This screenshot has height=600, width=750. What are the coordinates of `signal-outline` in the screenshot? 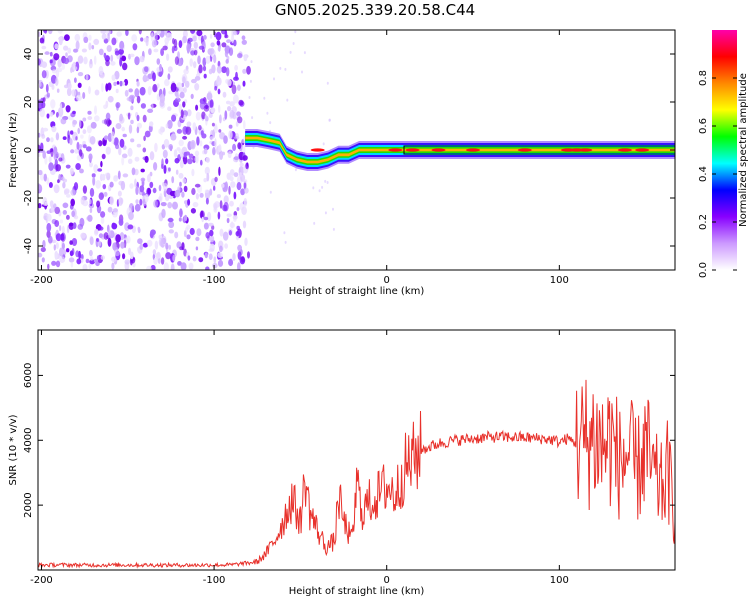 It's located at (539, 150).